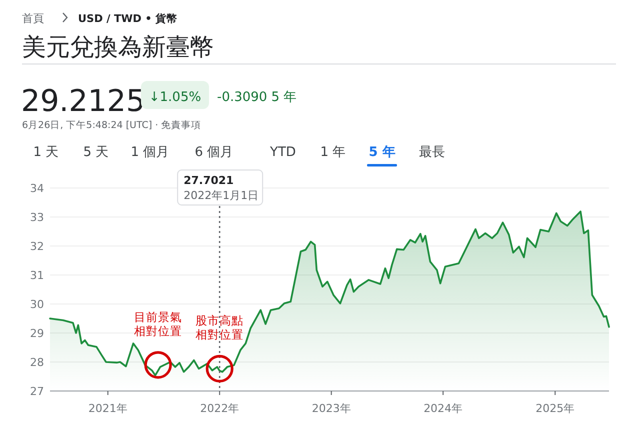 The height and width of the screenshot is (426, 640). Describe the element at coordinates (282, 152) in the screenshot. I see `text: YTD` at that location.